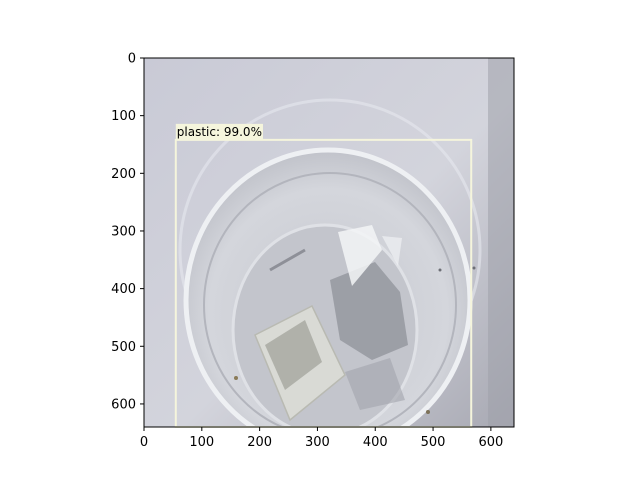 This screenshot has width=640, height=480. Describe the element at coordinates (123, 289) in the screenshot. I see `y-tick-label: 400` at that location.